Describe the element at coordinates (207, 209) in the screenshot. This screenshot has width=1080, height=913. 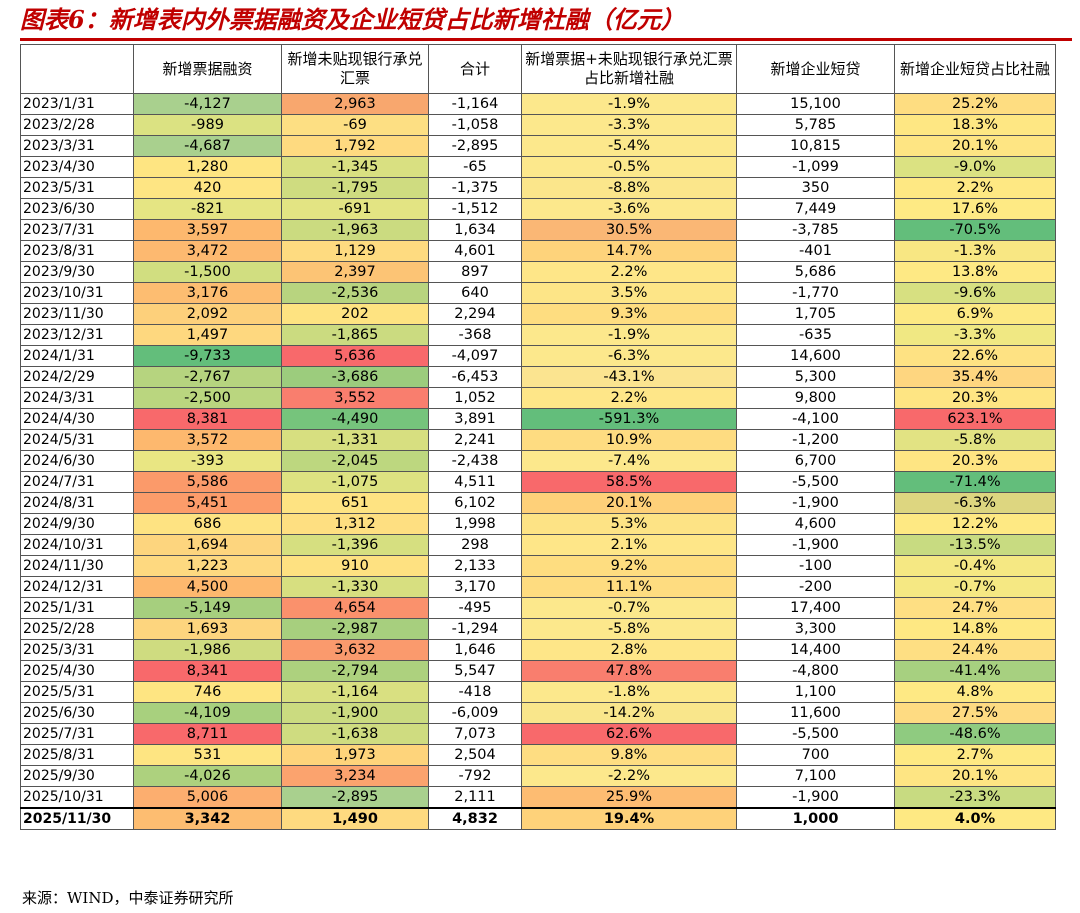
I see `bill-financing-cell: -821` at that location.